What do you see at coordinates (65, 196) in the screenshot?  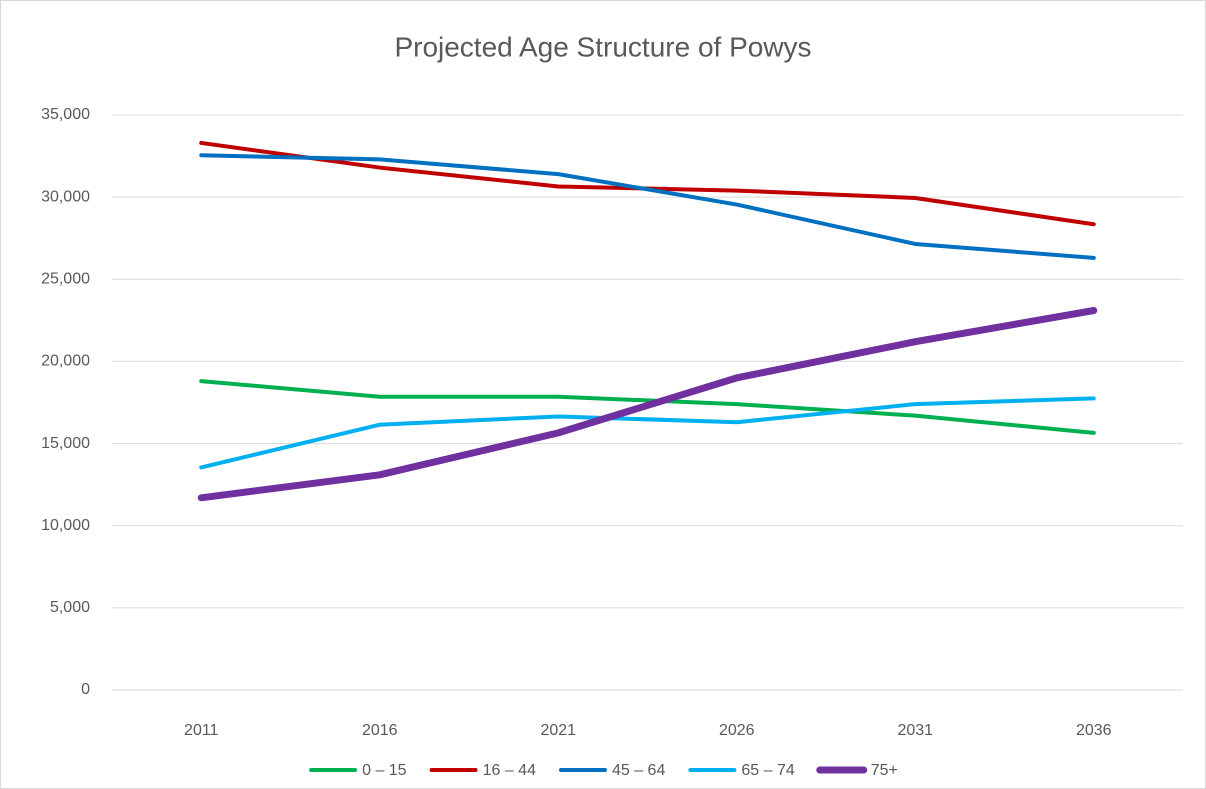 I see `y-tick-label: 30,000` at bounding box center [65, 196].